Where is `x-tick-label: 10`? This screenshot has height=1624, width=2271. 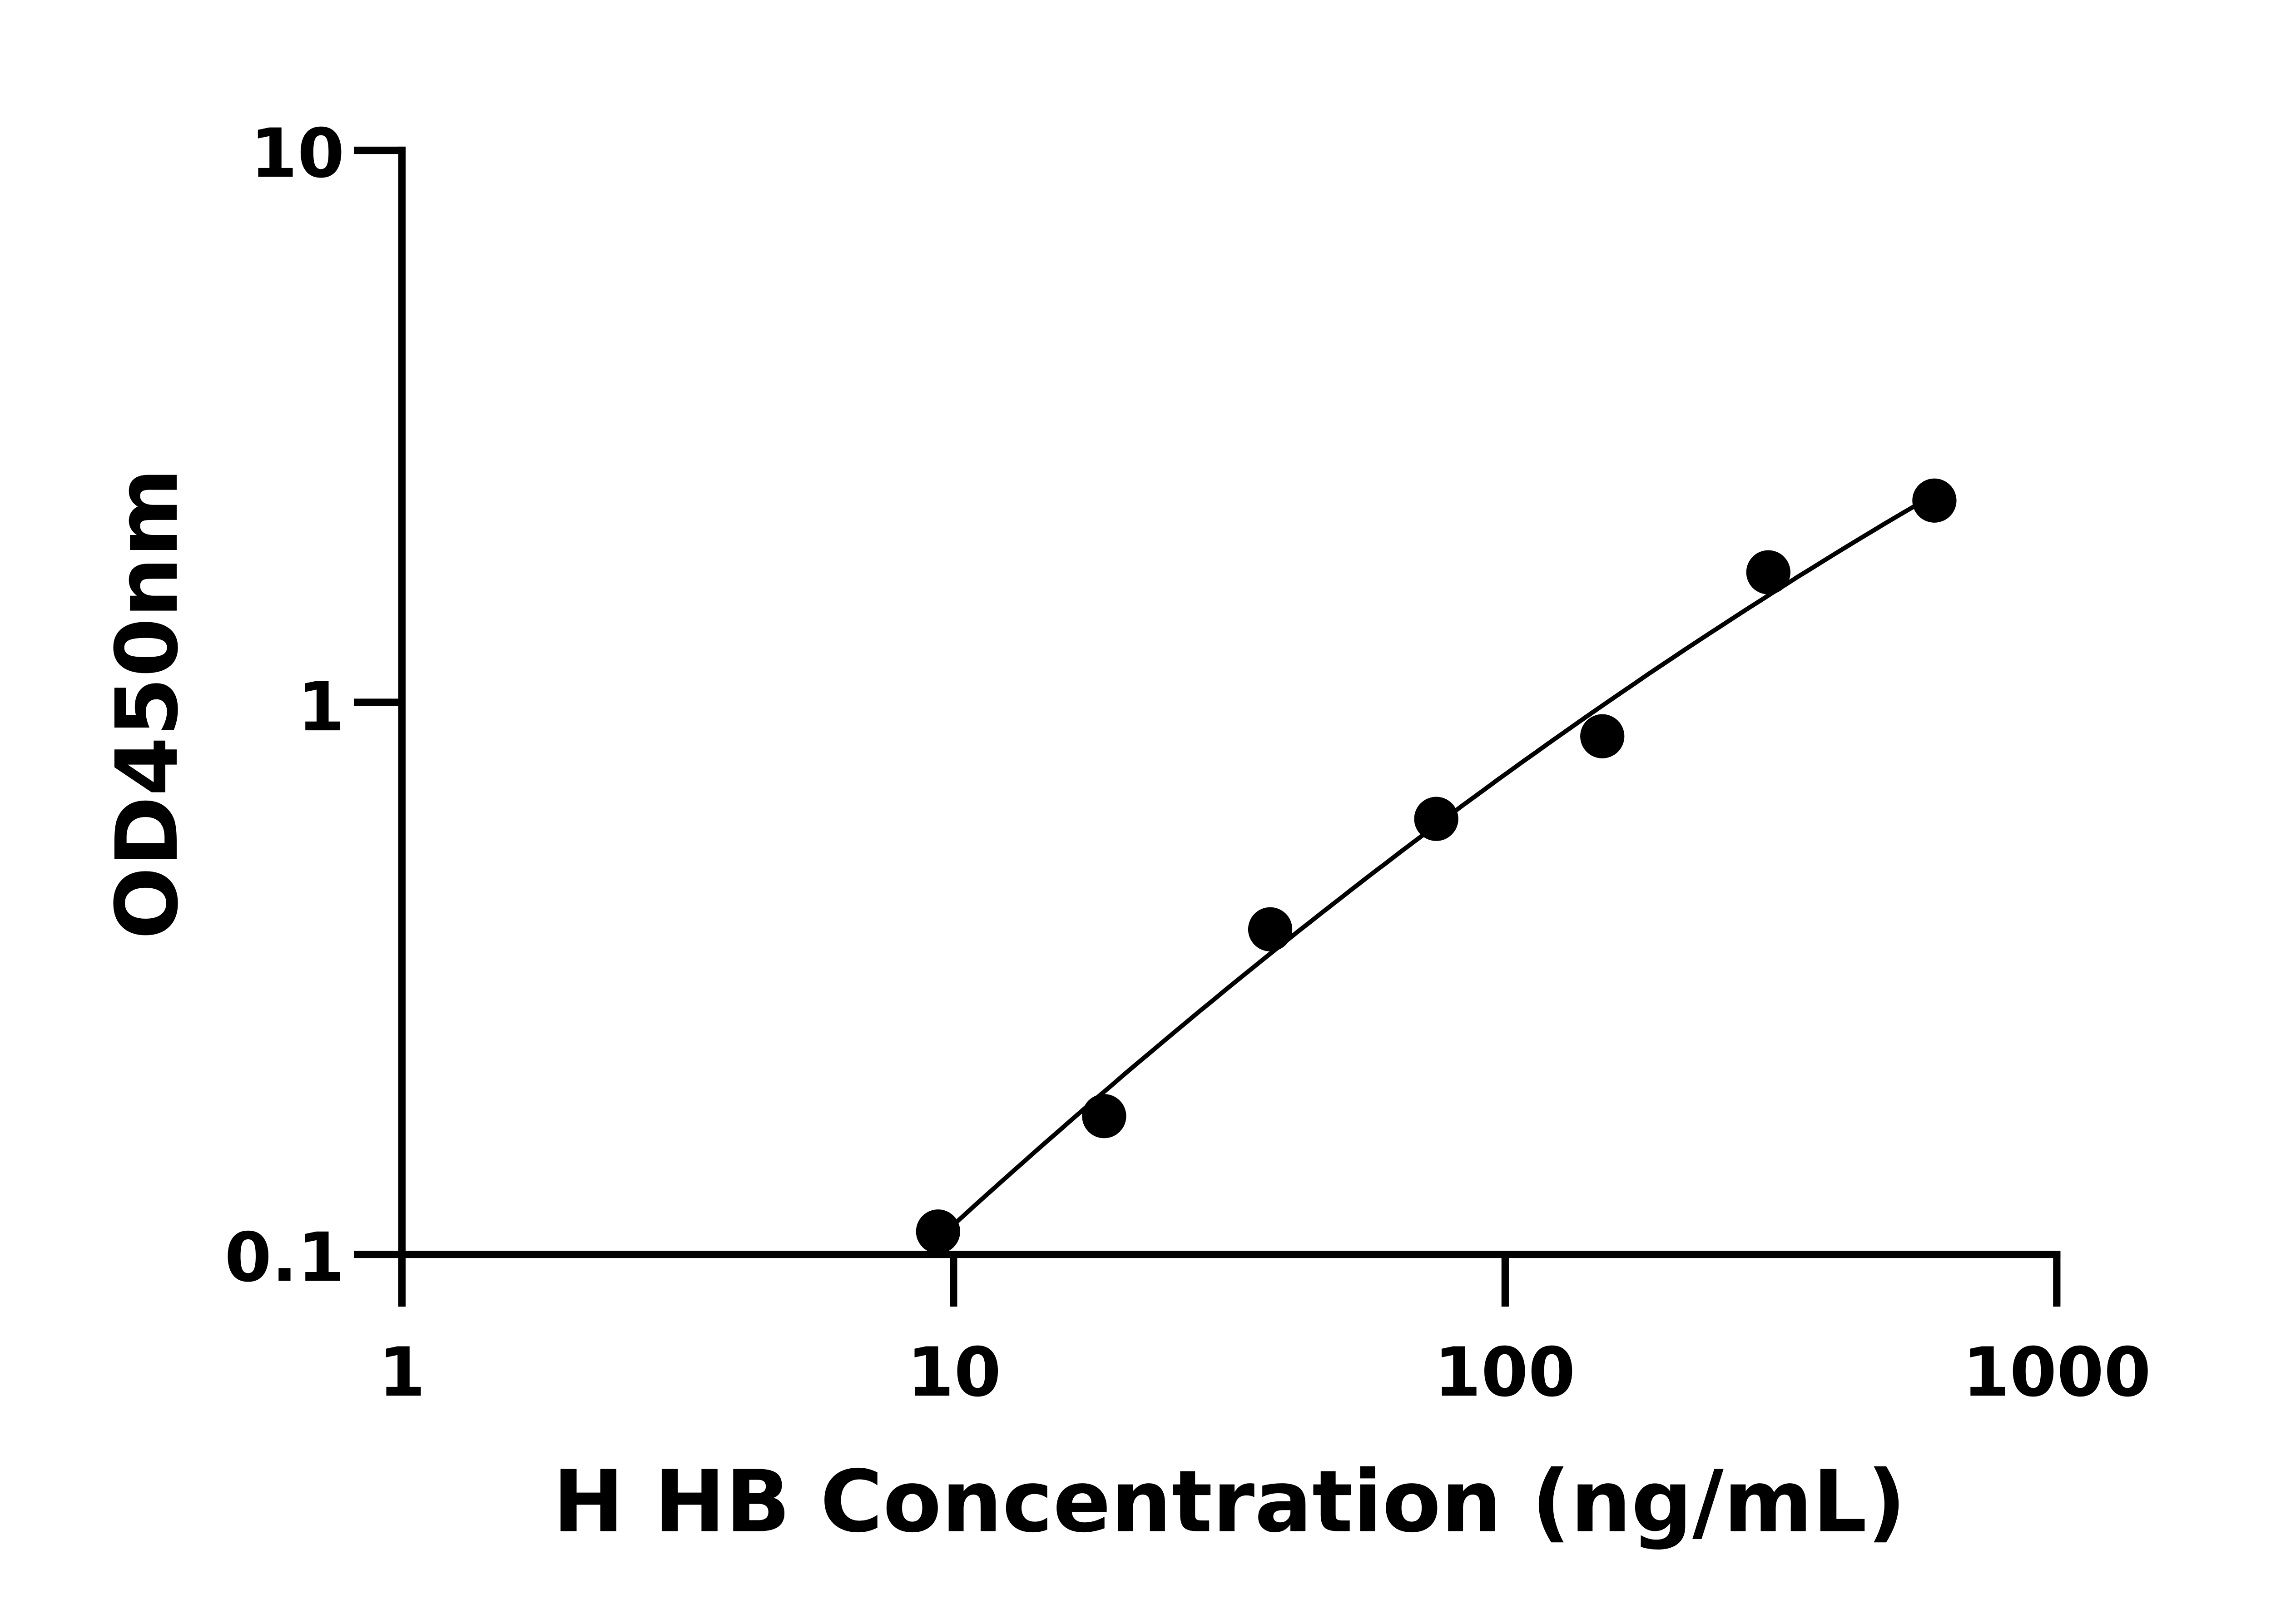
x-tick-label: 10 is located at coordinates (954, 1372).